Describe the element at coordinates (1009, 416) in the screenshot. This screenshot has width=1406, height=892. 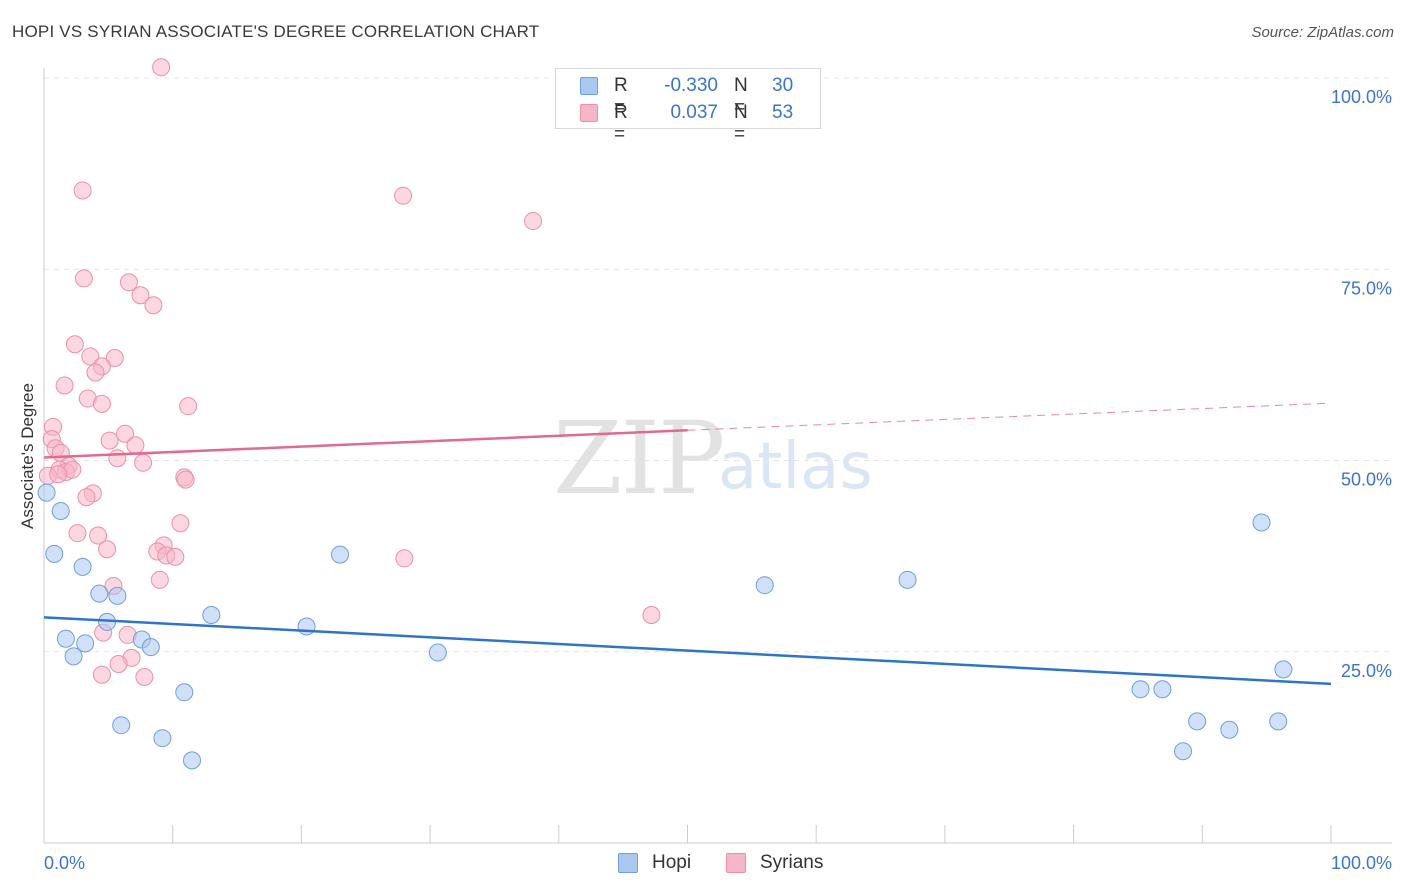
I see `trend-line-extension-syrians` at that location.